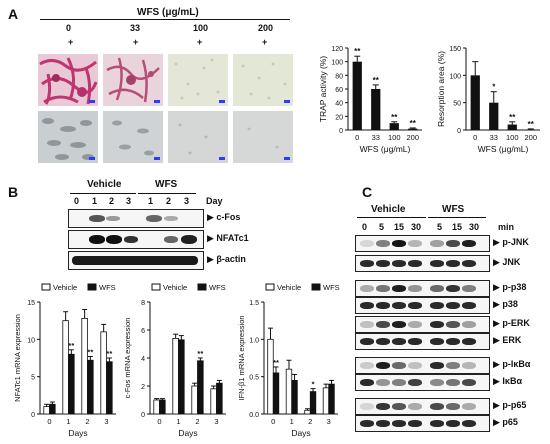 This screenshot has width=550, height=444. Describe the element at coordinates (156, 287) in the screenshot. I see `legend-swatch-vehicle` at that location.